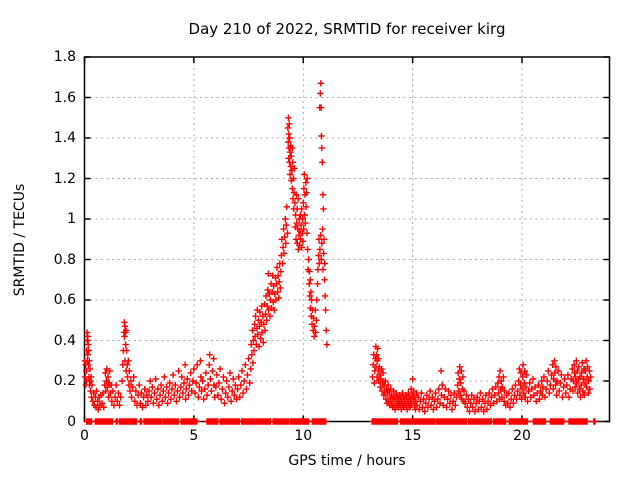 The image size is (640, 480). I want to click on ytick-label-0.6: 0.6, so click(64, 300).